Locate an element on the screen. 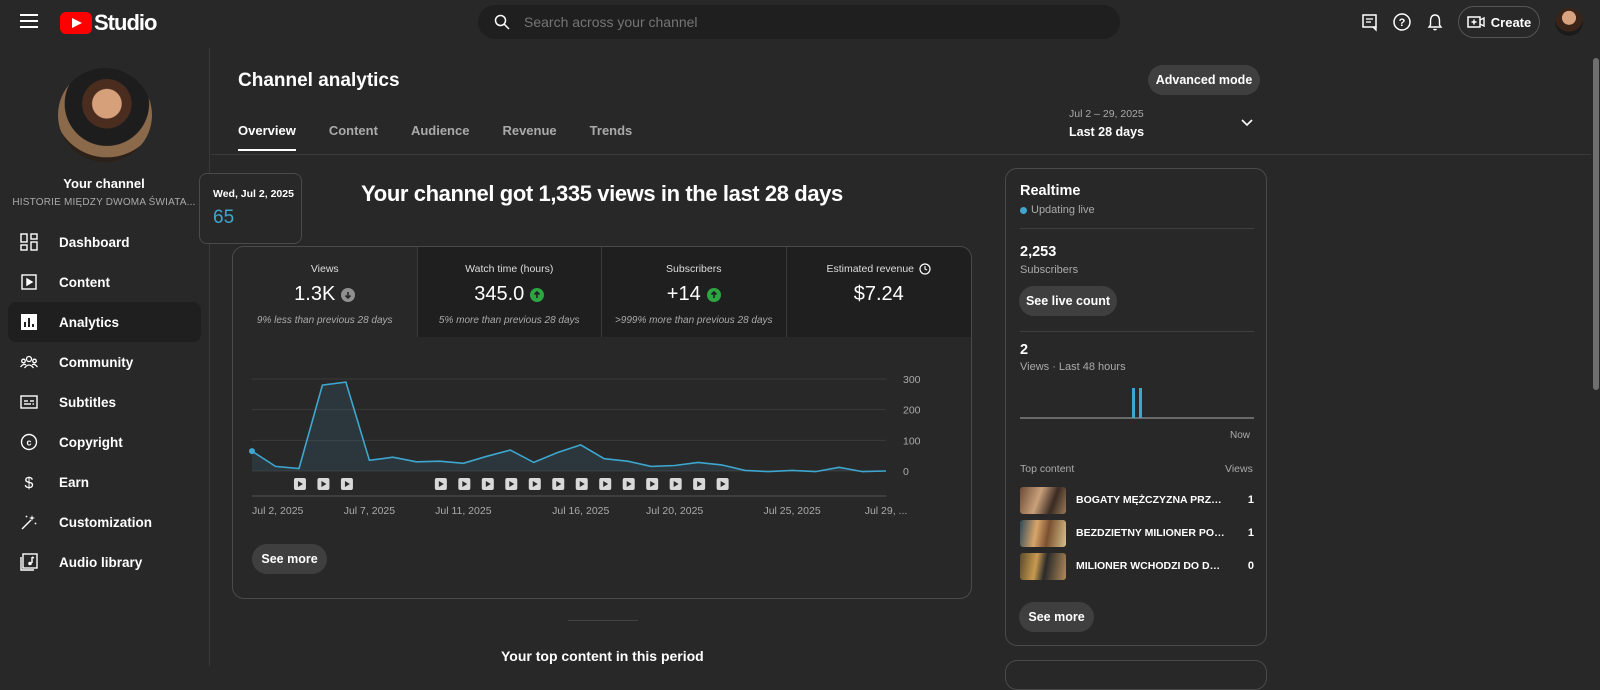 This screenshot has width=1600, height=690. sidebar-item-copyright: c Copyright is located at coordinates (104, 442).